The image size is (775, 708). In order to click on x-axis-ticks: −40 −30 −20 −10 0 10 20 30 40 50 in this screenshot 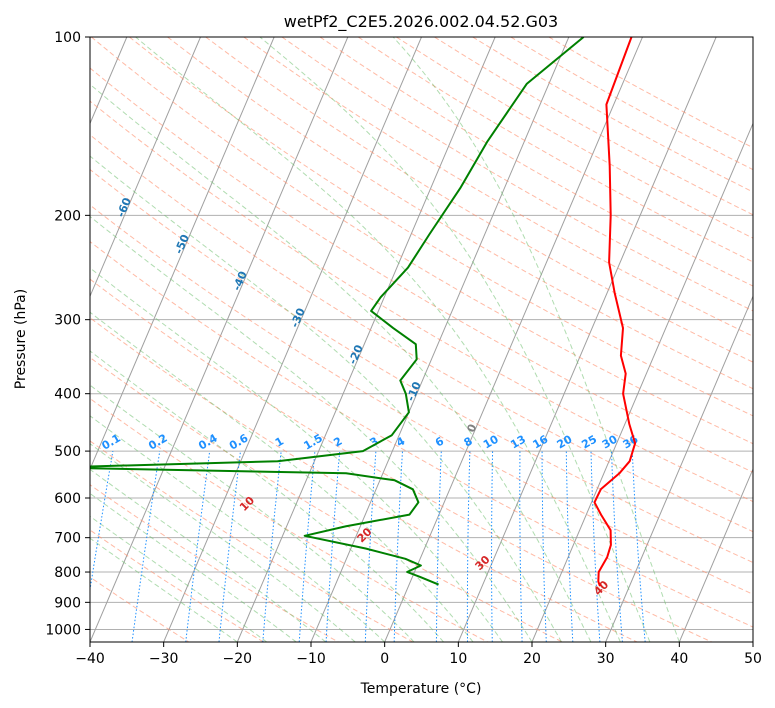, I will do `click(418, 654)`.